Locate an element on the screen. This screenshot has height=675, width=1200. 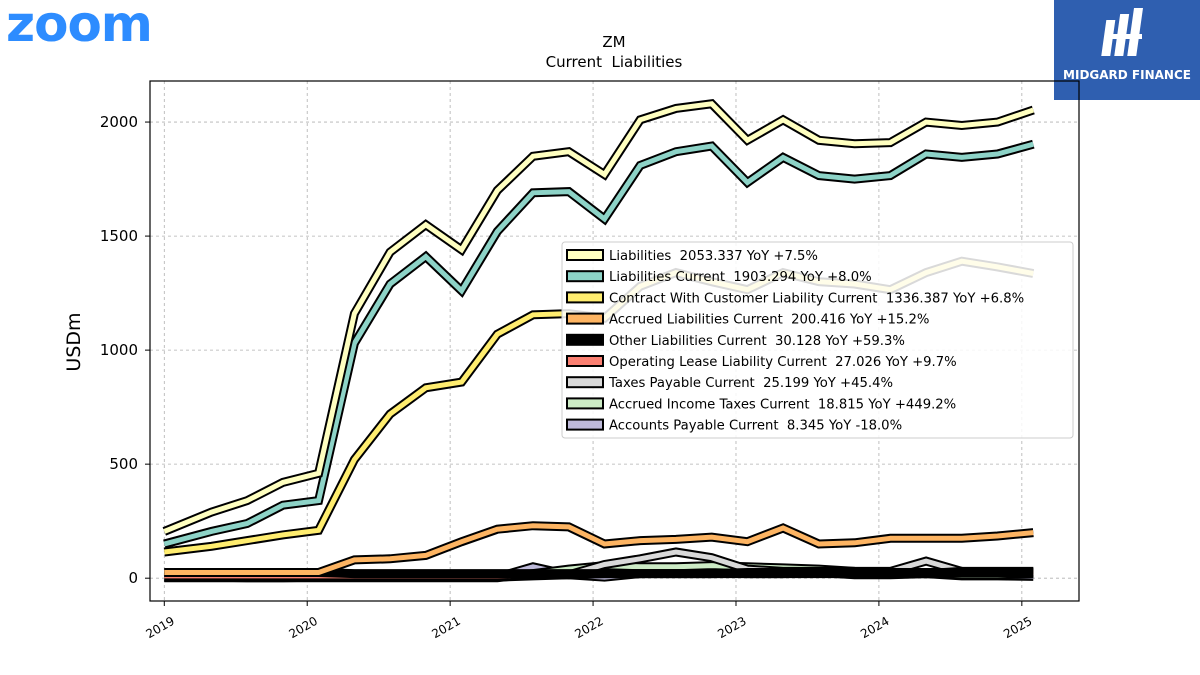
chart-title: ZM is located at coordinates (613, 42).